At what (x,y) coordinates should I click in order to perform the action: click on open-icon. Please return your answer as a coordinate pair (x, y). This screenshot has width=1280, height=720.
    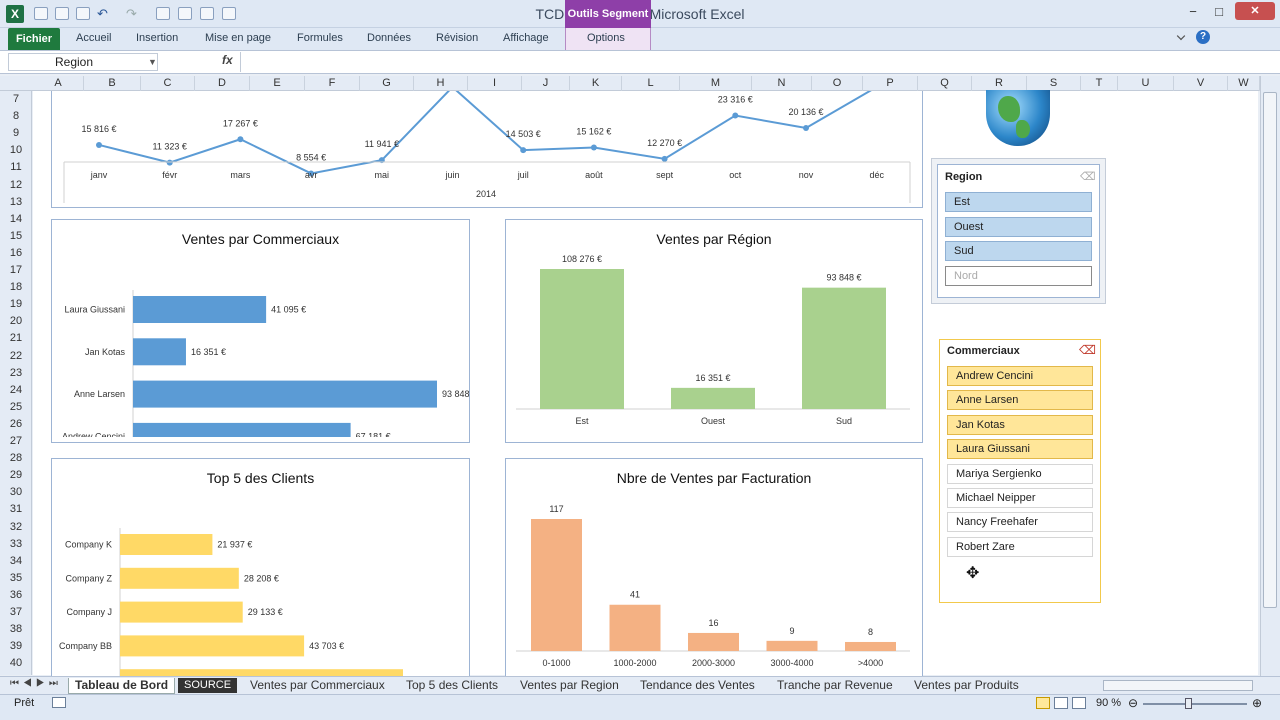
    Looking at the image, I should click on (41, 13).